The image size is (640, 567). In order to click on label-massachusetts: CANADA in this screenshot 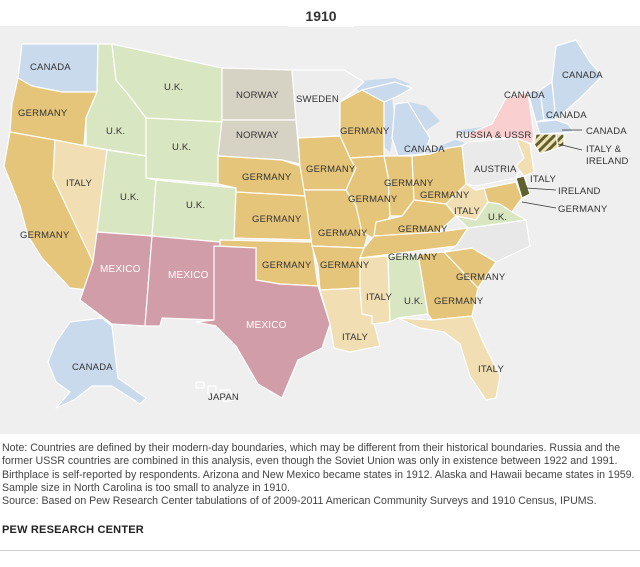, I will do `click(566, 115)`.